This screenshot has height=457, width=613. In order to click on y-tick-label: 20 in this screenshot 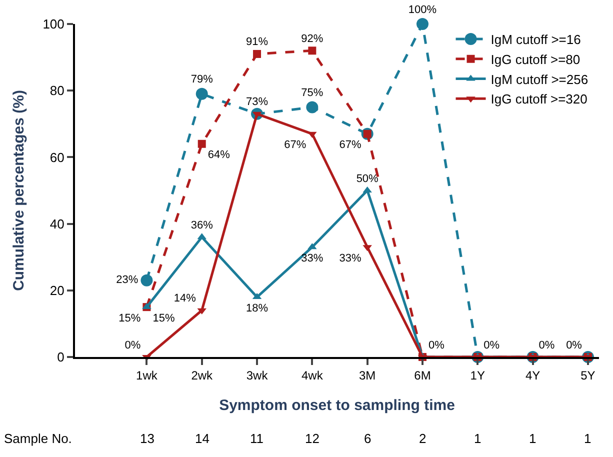, I will do `click(57, 290)`.